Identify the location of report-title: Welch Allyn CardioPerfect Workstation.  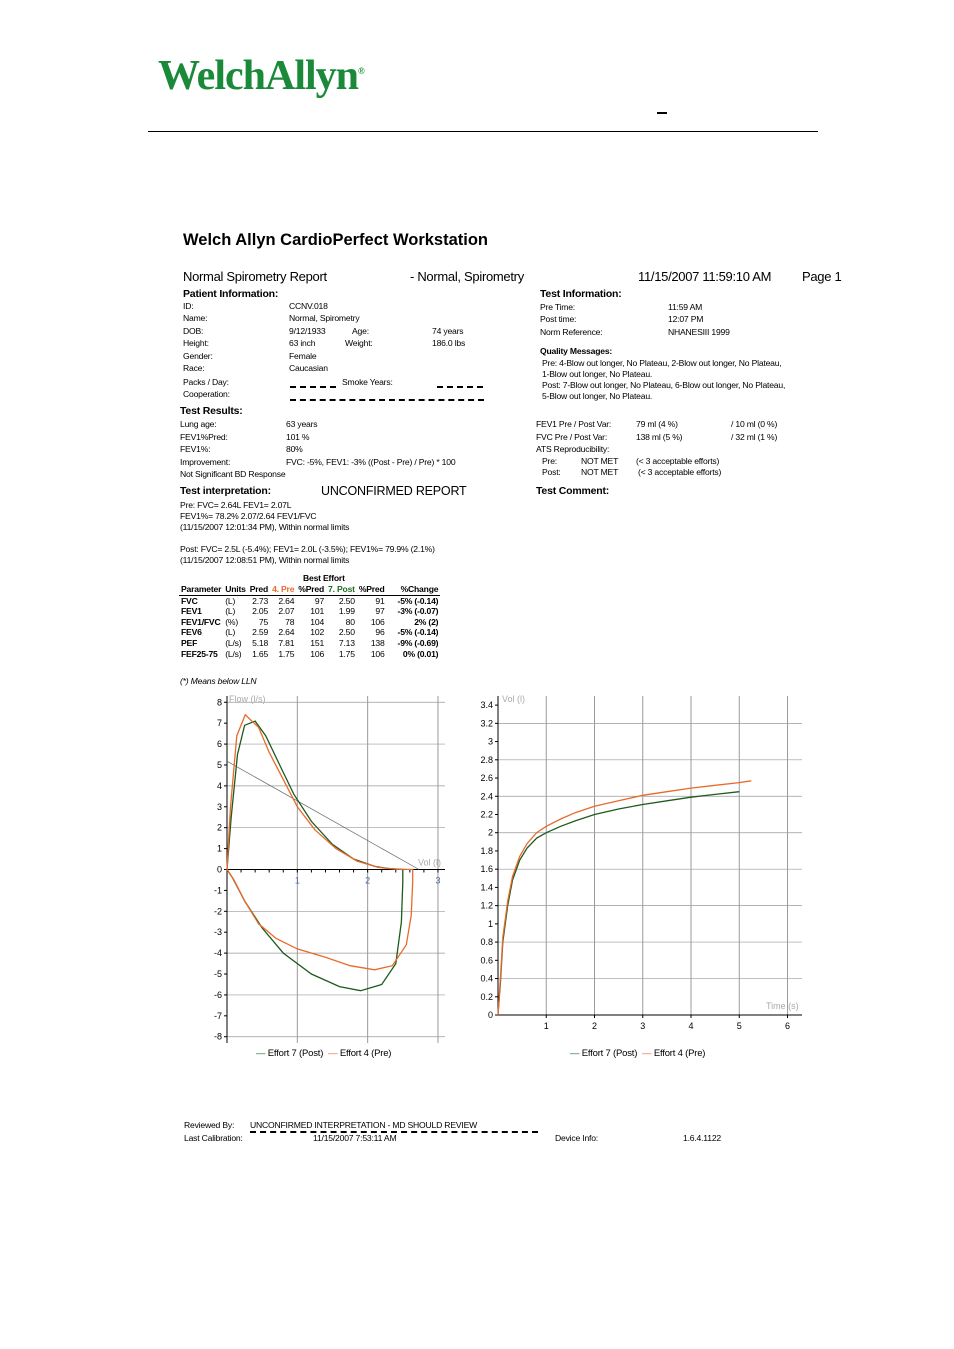
(336, 240).